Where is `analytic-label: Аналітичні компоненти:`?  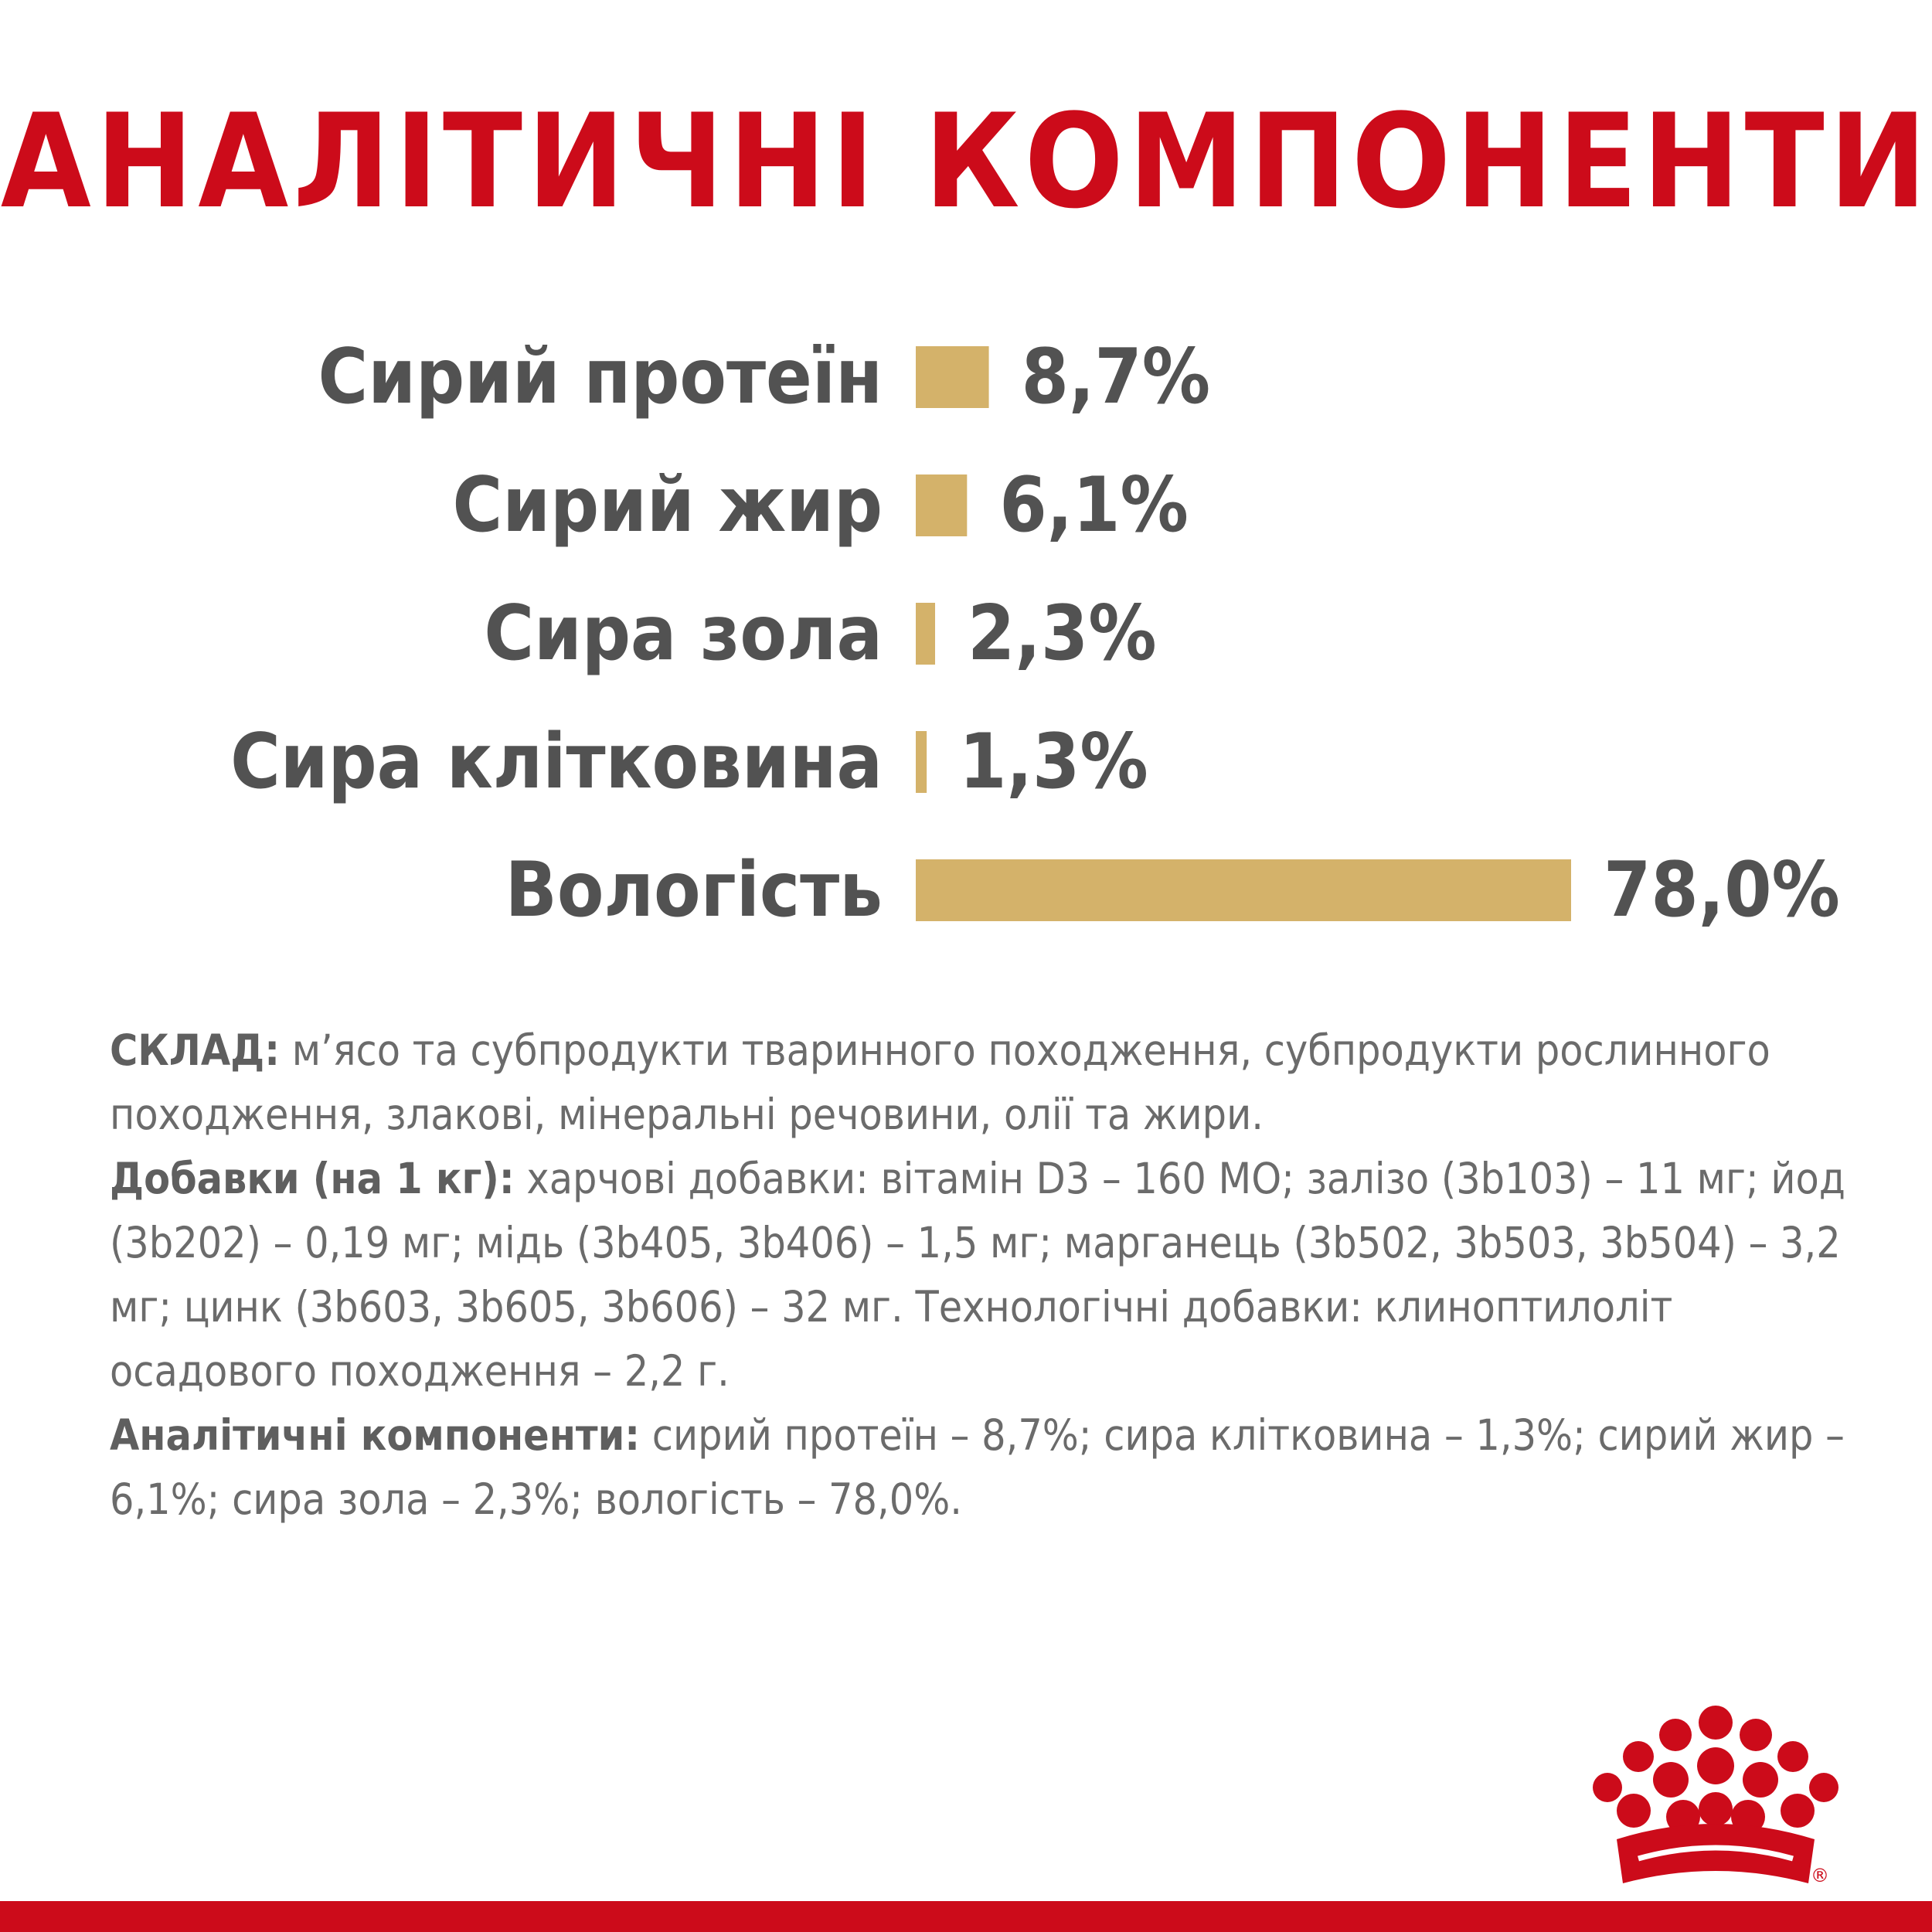
analytic-label: Аналітичні компоненти: is located at coordinates (376, 1435).